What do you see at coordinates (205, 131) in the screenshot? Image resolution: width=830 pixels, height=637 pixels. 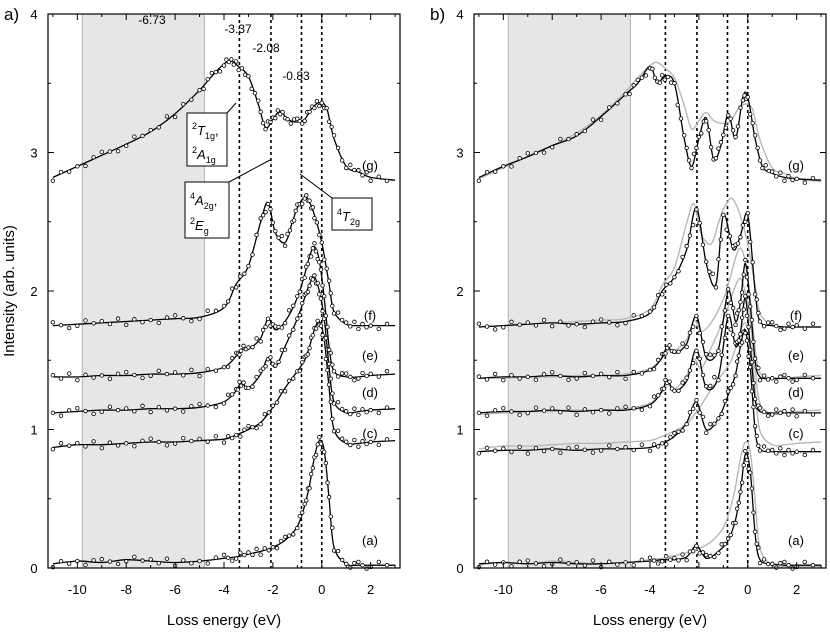 I see `term-2T1g: 2T1g,` at bounding box center [205, 131].